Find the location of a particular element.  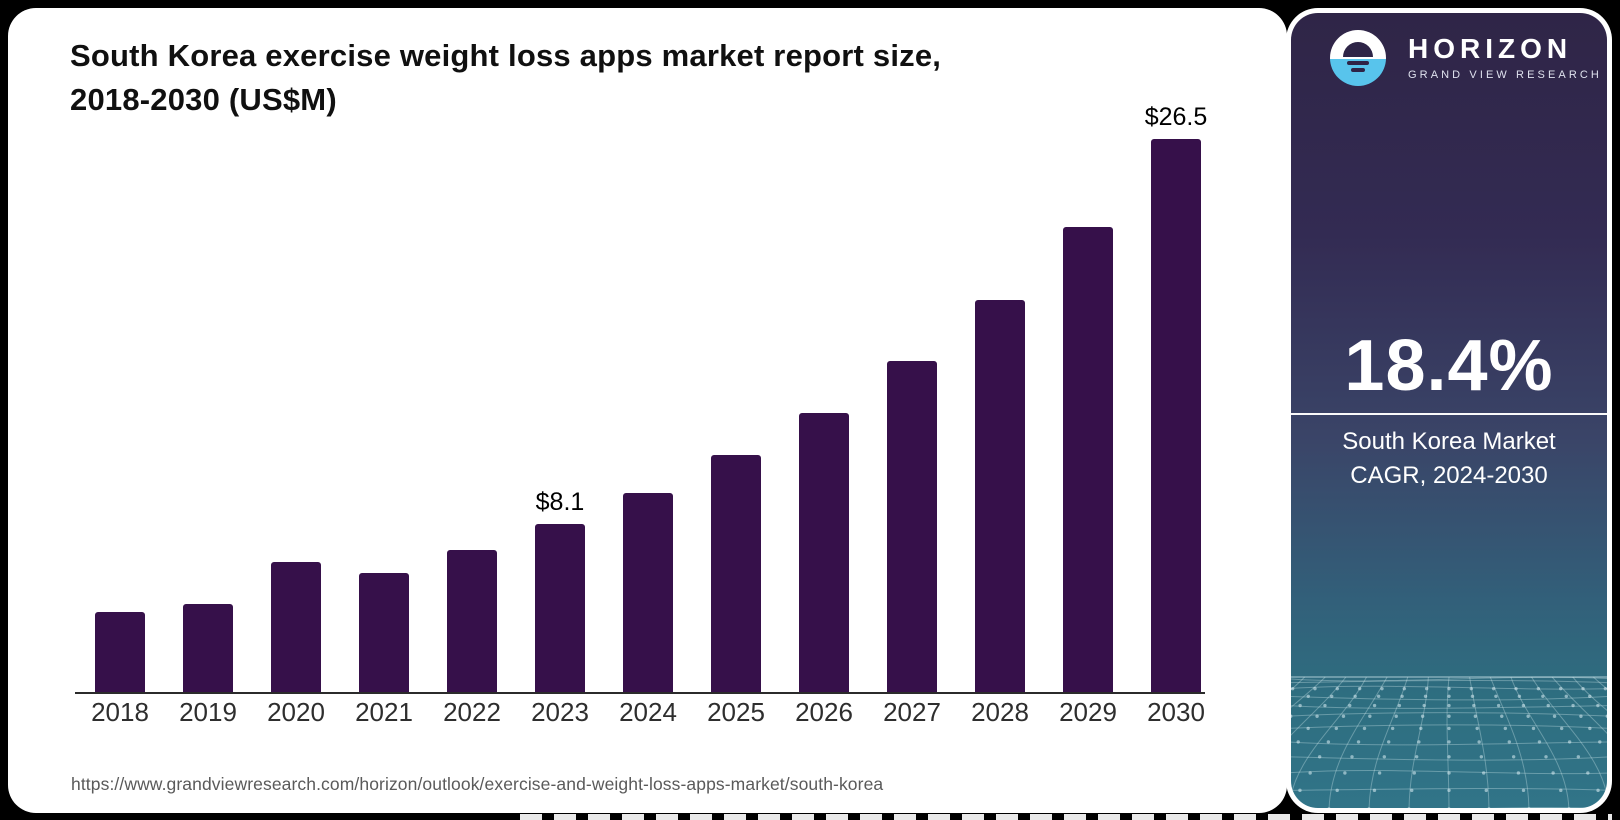

bar-2026 is located at coordinates (824, 553).